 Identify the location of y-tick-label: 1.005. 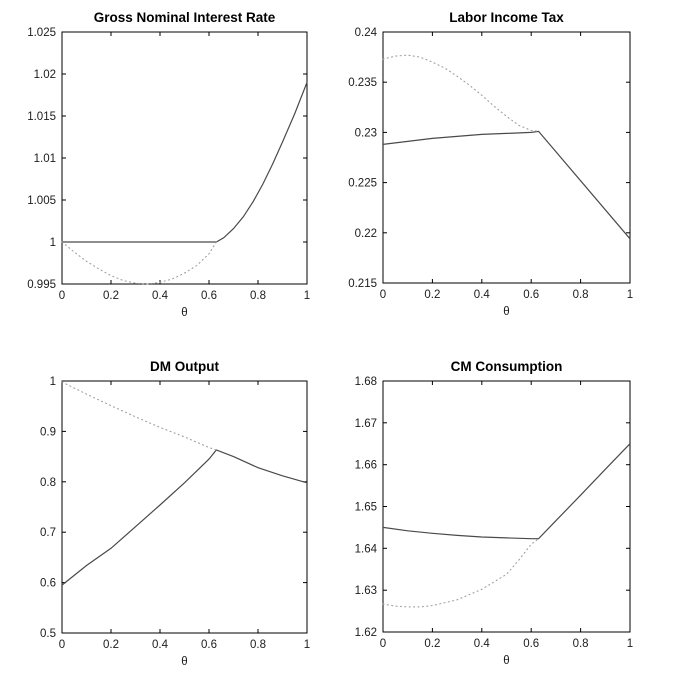
(41, 201).